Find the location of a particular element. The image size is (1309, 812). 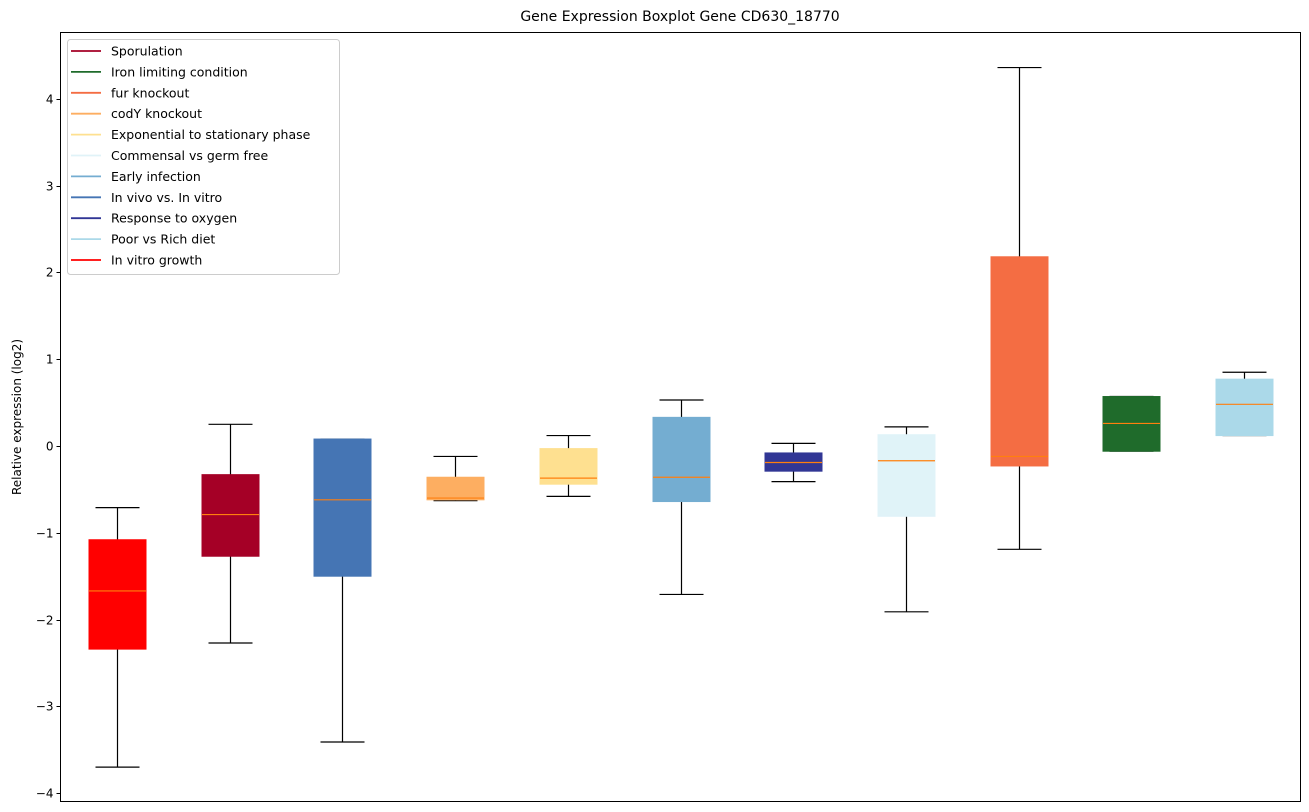

legend-entry: In vivo vs. In vitro is located at coordinates (146, 197).